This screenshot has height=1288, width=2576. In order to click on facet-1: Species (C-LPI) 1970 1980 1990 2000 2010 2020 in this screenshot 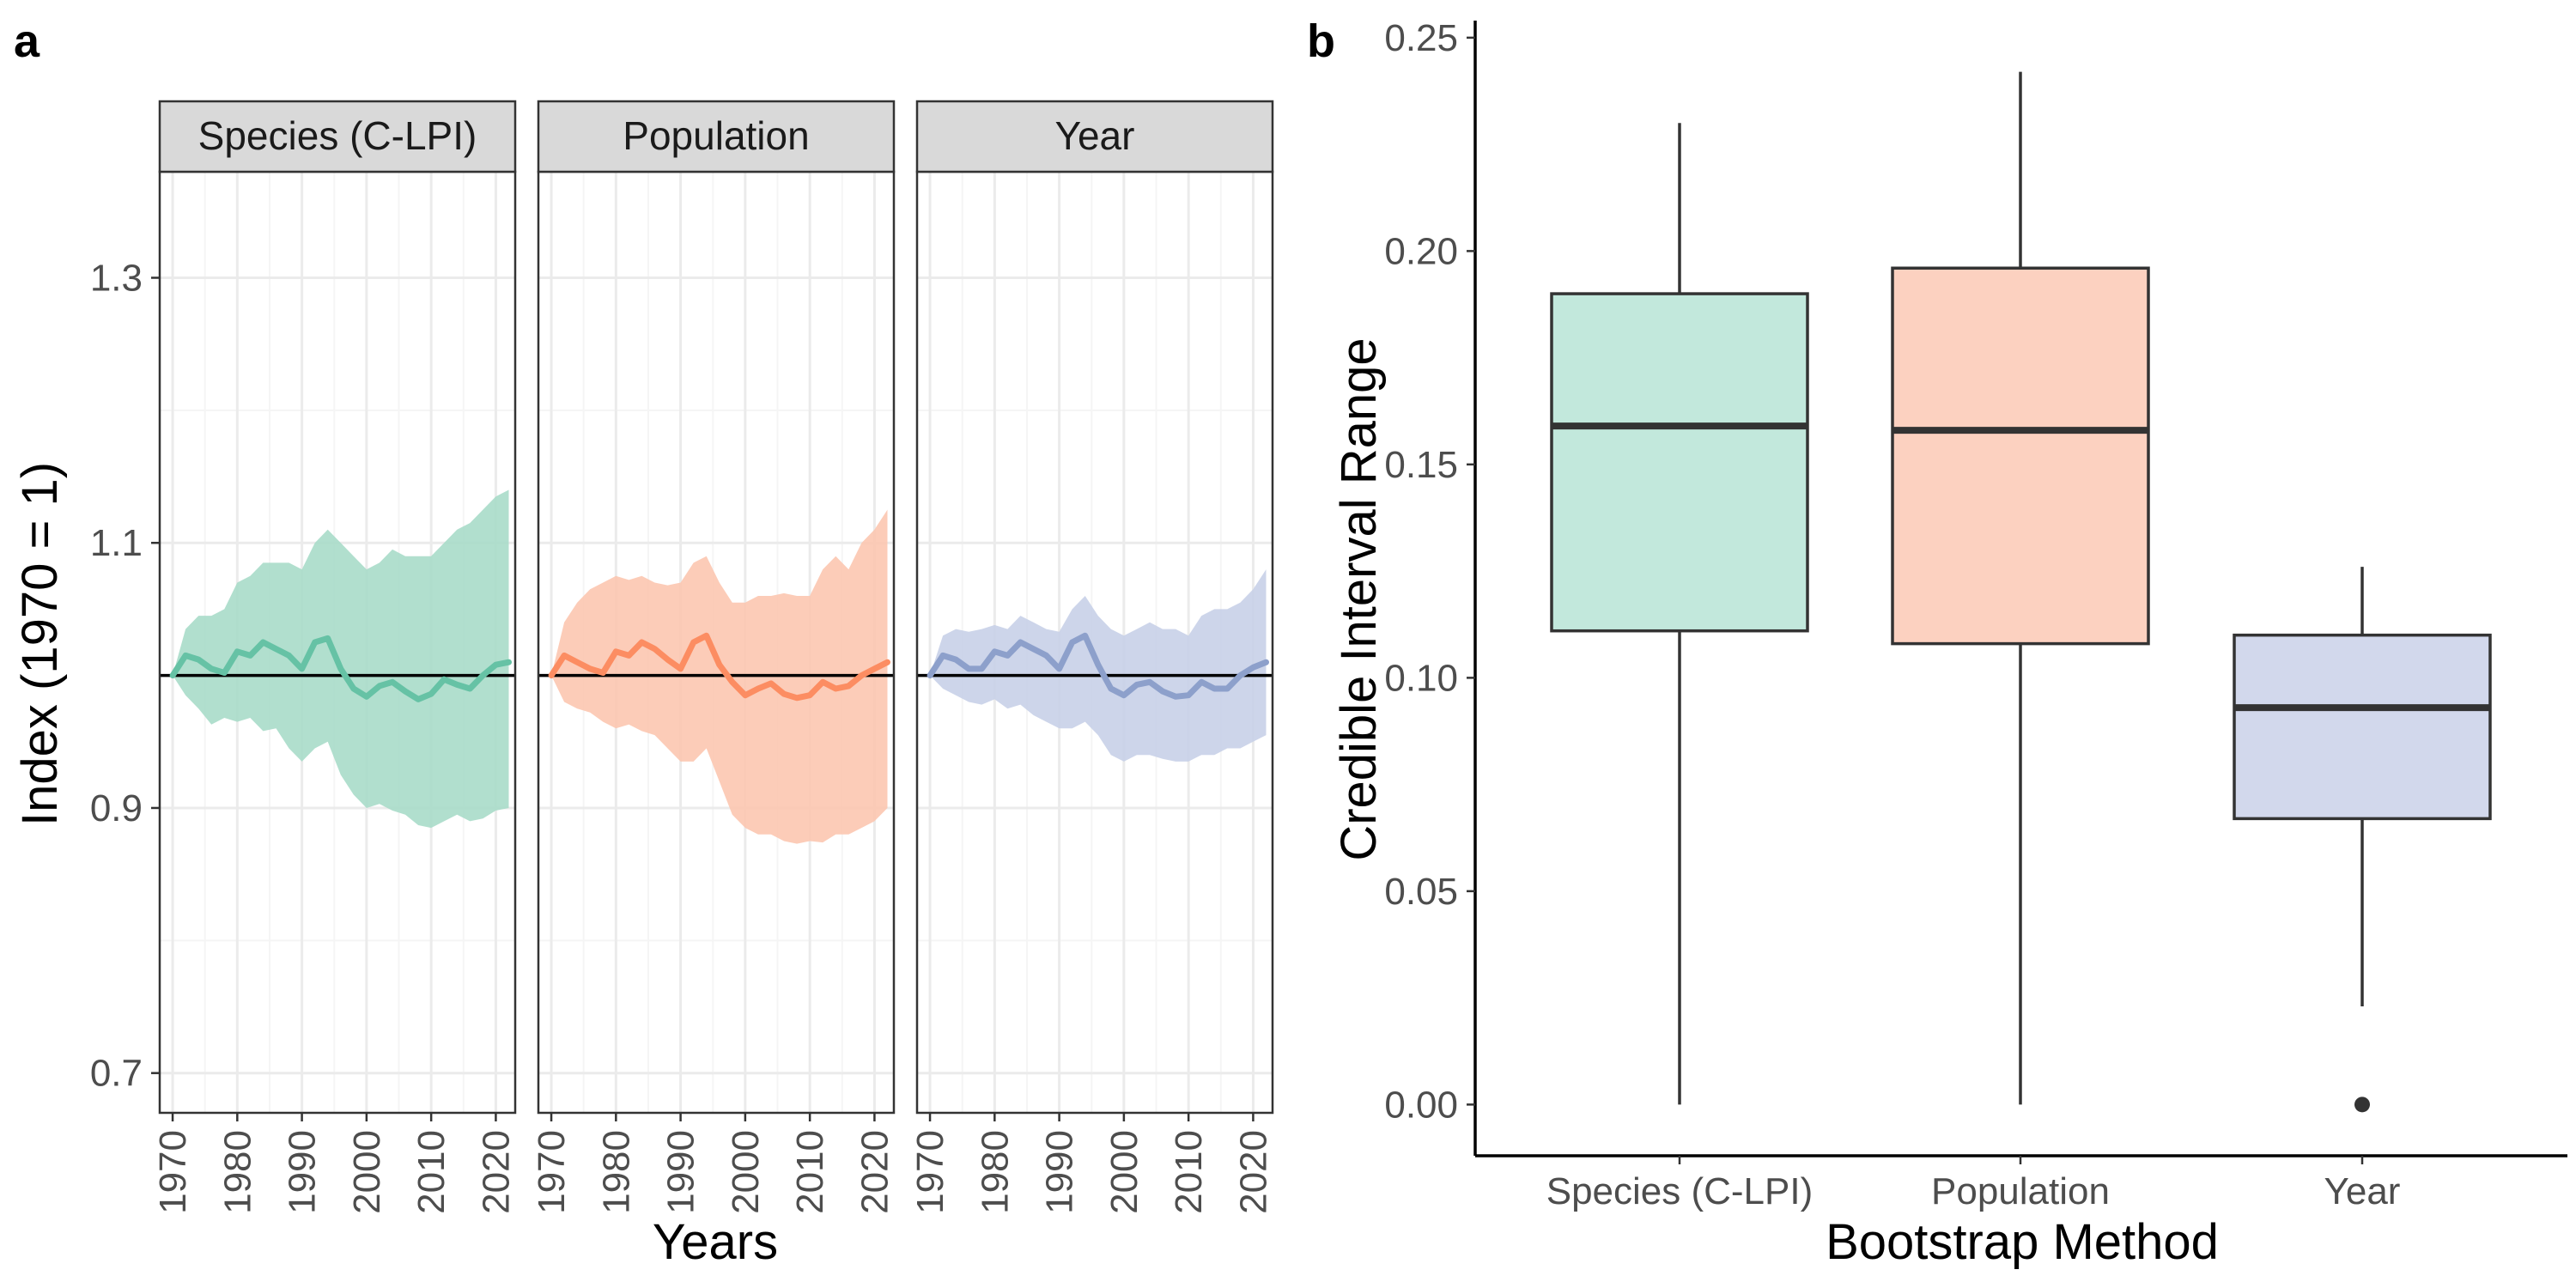, I will do `click(334, 657)`.